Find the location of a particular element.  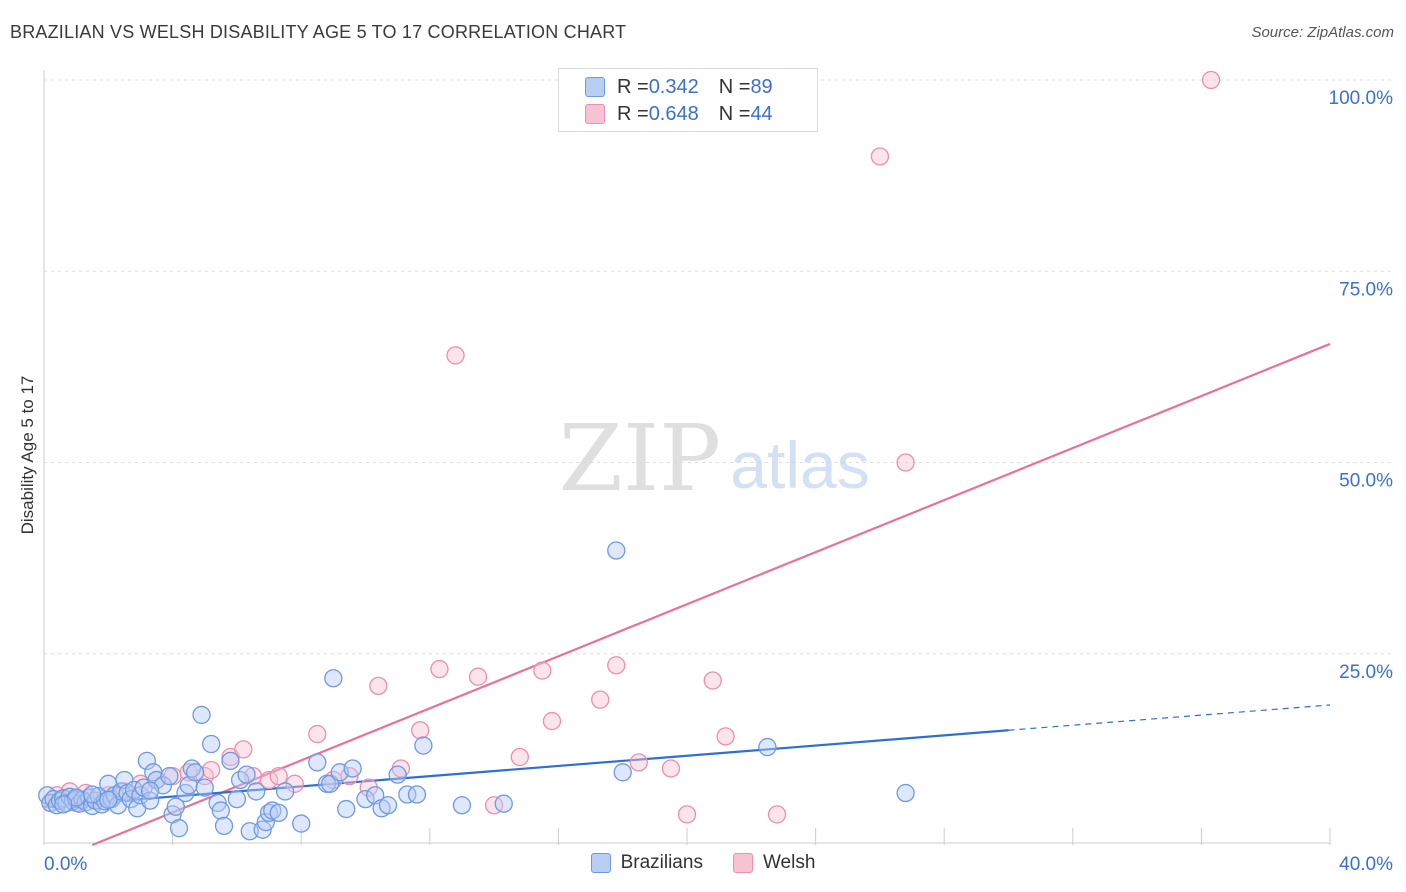

watermark-atlas: atlas is located at coordinates (799, 465).